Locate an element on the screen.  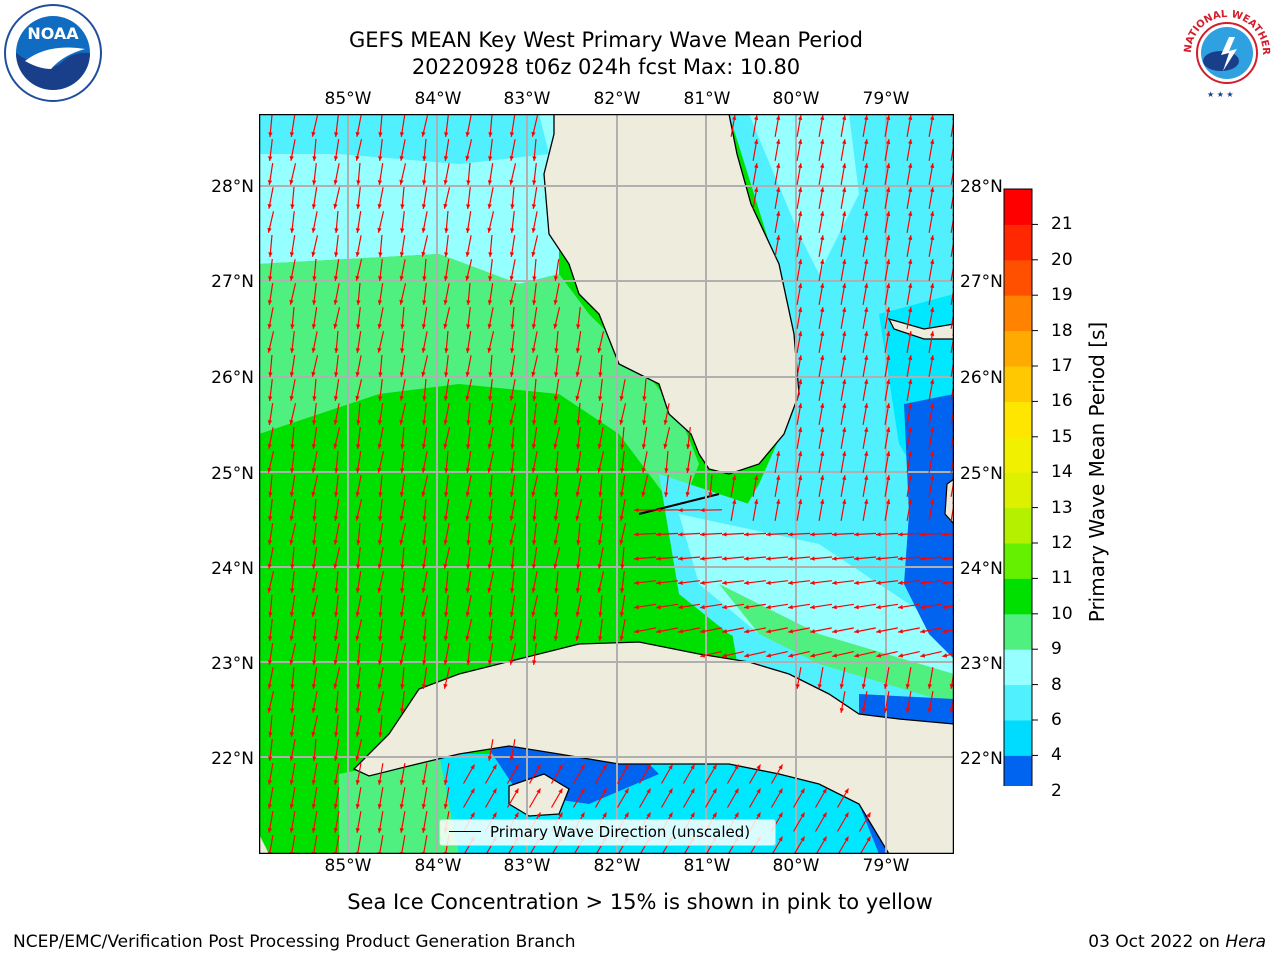
ocean-period-9-10-straits is located at coordinates (836, 644).